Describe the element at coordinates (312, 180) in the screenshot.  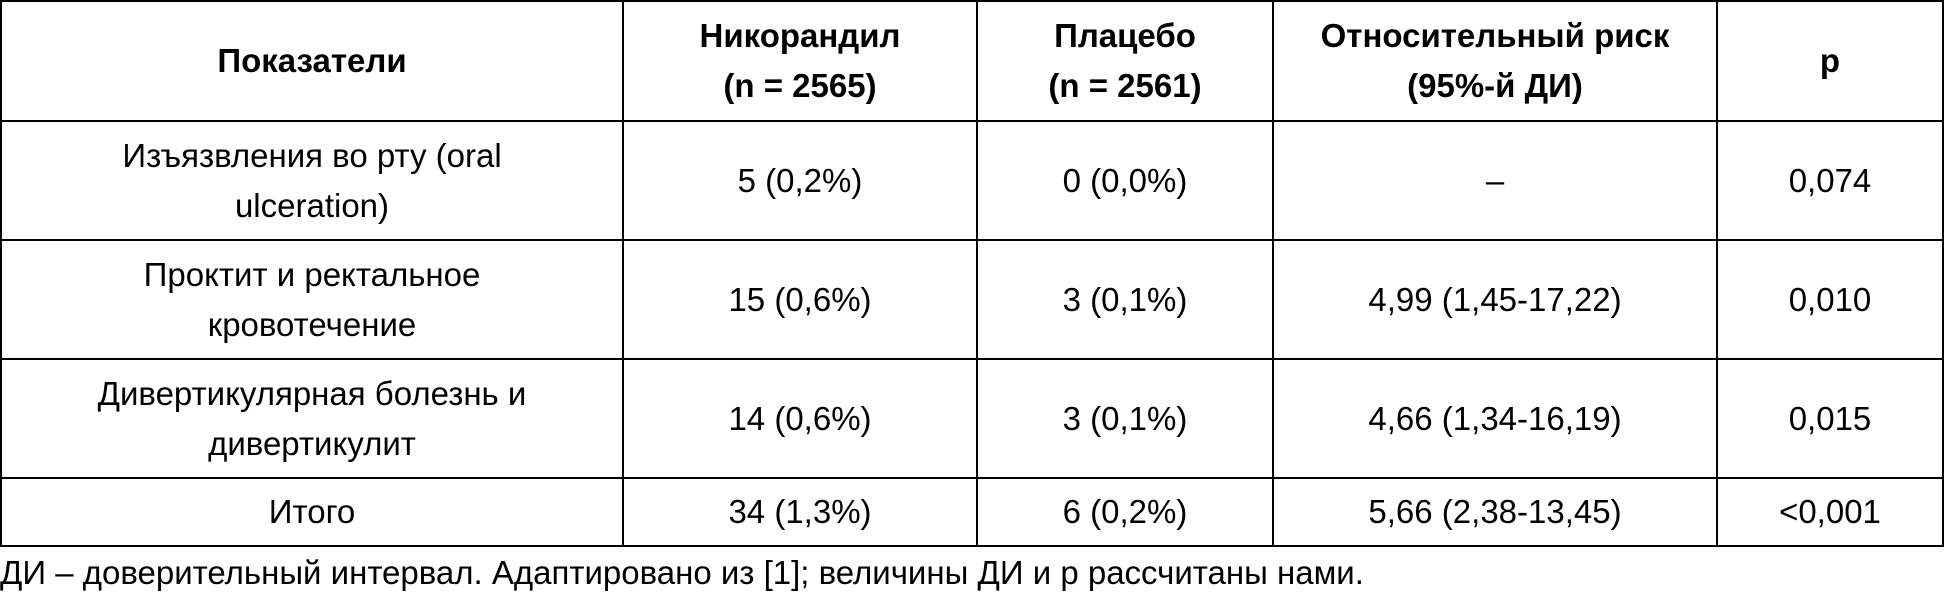
I see `table-cell: Изъязвления во рту (oral ulceration)` at that location.